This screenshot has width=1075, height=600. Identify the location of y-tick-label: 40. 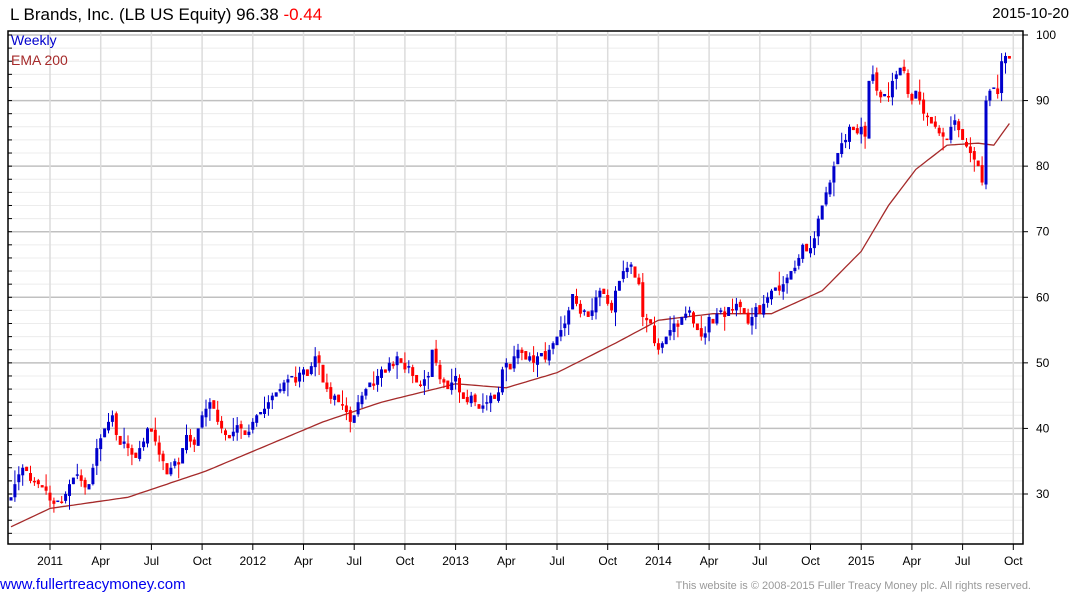
(1043, 428).